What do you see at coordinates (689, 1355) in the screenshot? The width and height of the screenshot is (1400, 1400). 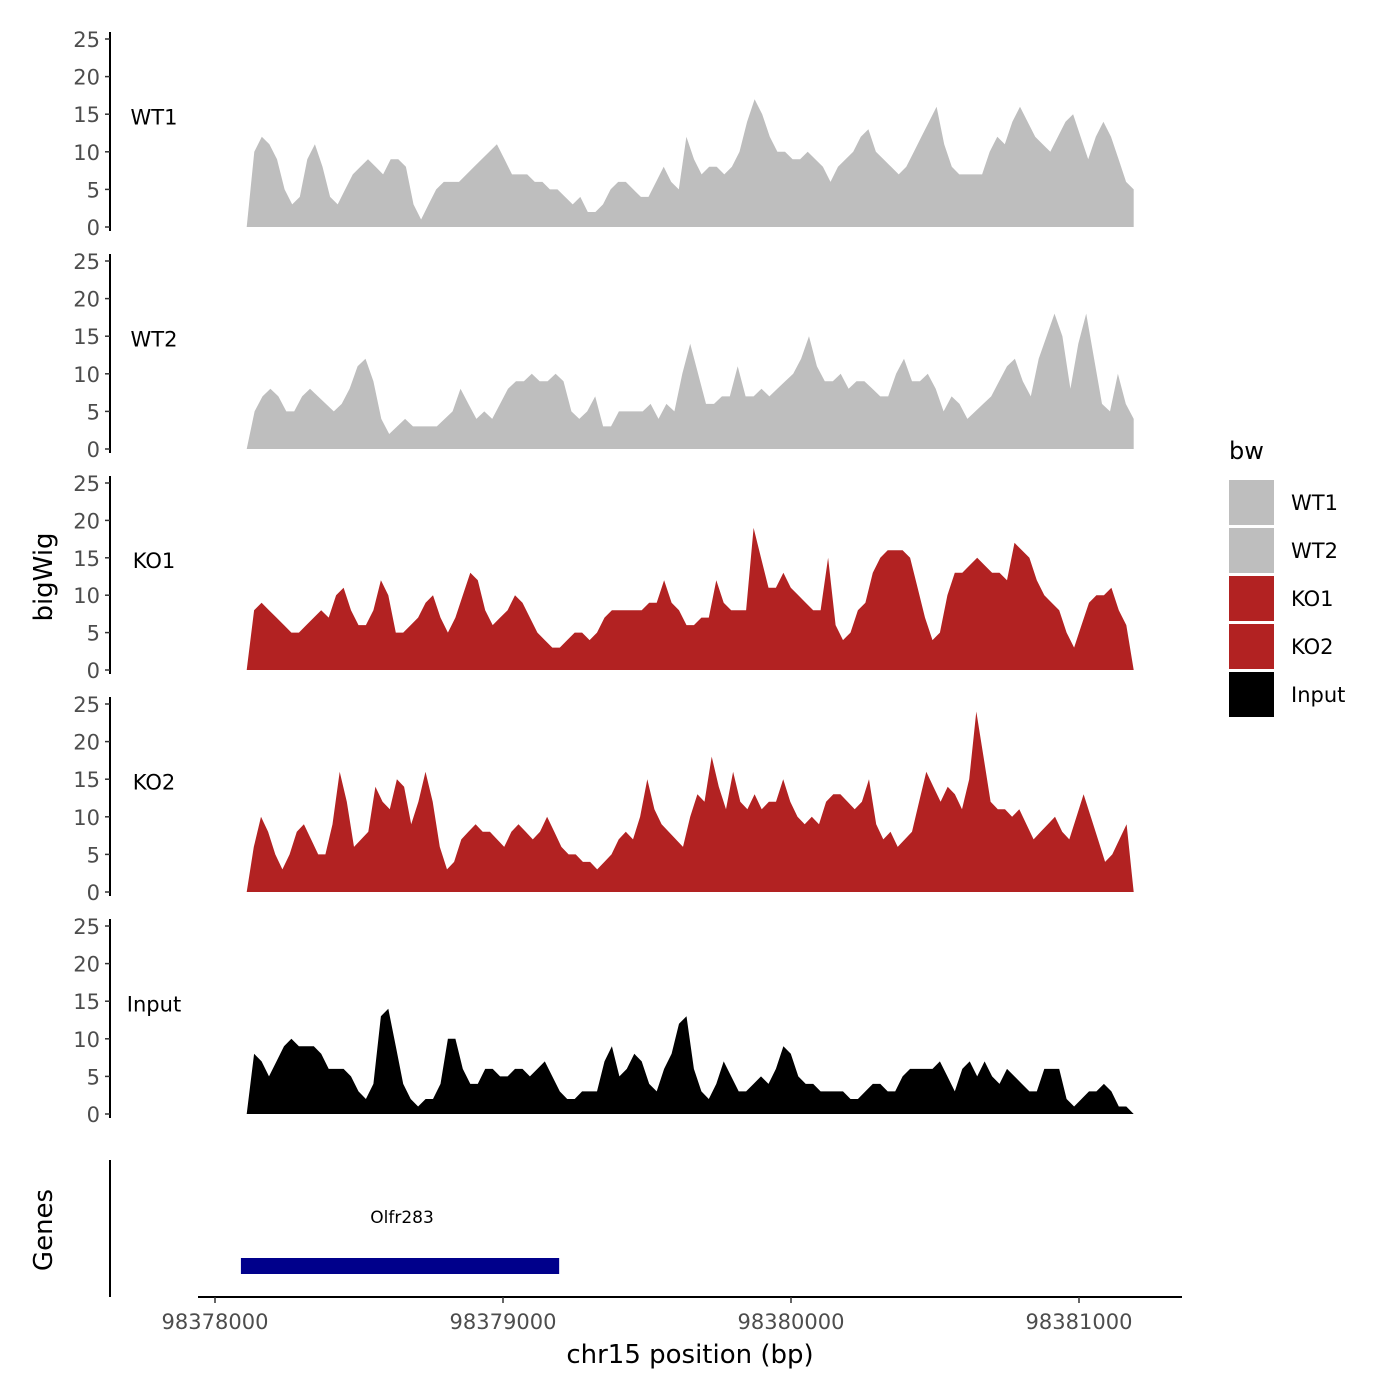 I see `x-axis-title: chr15 position (bp)` at bounding box center [689, 1355].